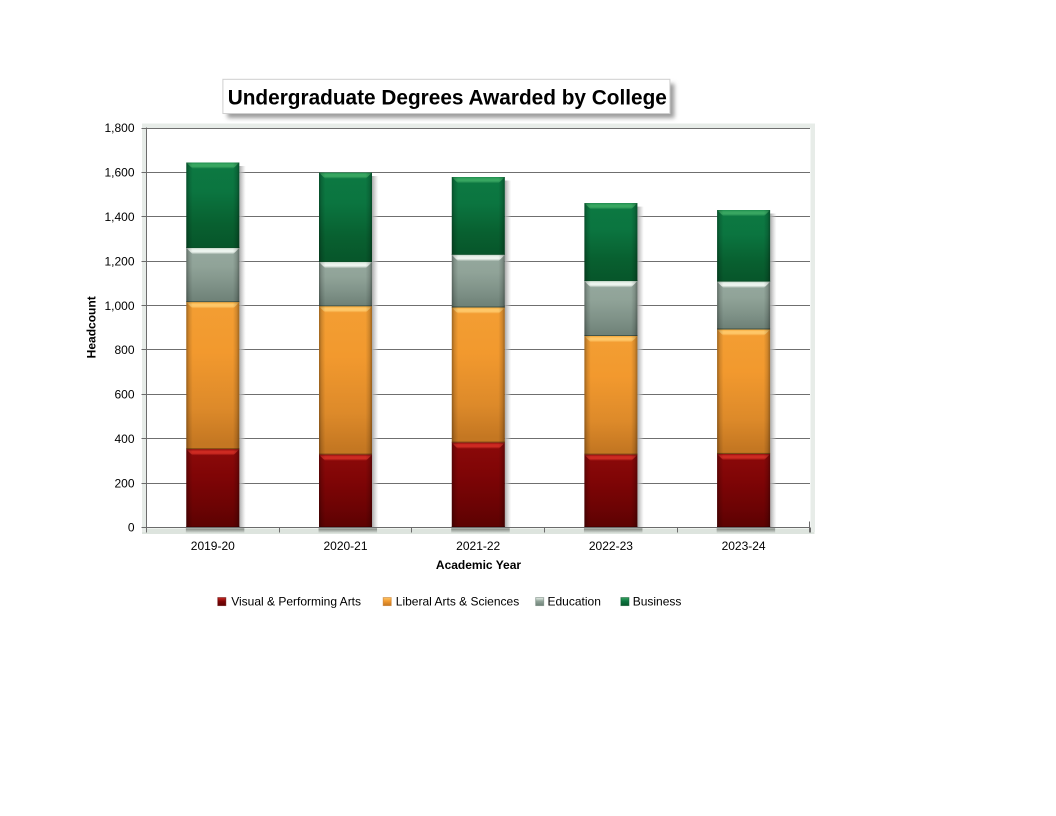  What do you see at coordinates (478, 546) in the screenshot?
I see `svg-text: 2021-22` at bounding box center [478, 546].